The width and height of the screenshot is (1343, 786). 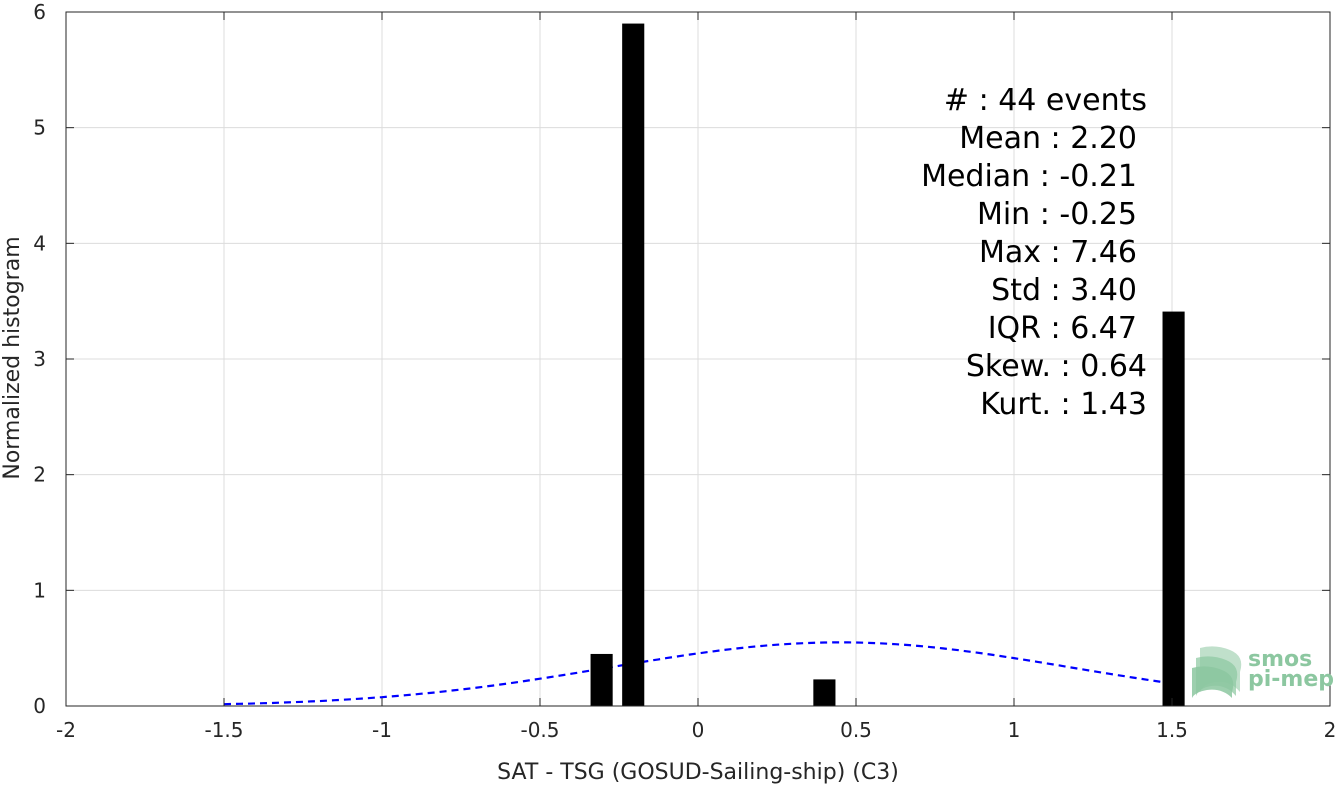 What do you see at coordinates (856, 730) in the screenshot?
I see `x-tick-label-5: 0.5` at bounding box center [856, 730].